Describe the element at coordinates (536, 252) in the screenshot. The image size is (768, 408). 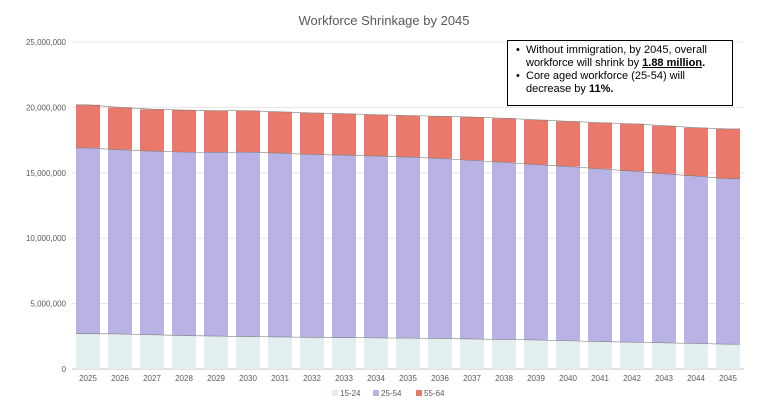
I see `bar-25-54-2039` at that location.